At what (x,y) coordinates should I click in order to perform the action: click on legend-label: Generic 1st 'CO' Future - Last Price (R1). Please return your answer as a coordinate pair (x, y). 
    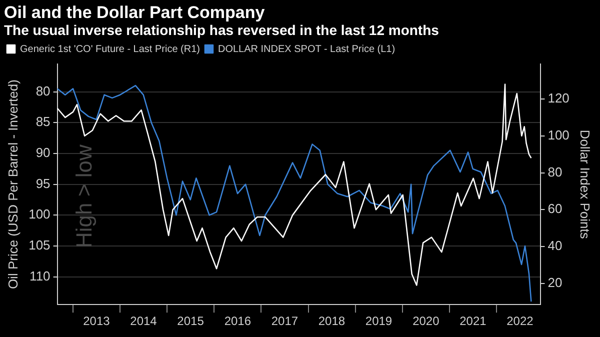
    Looking at the image, I should click on (110, 49).